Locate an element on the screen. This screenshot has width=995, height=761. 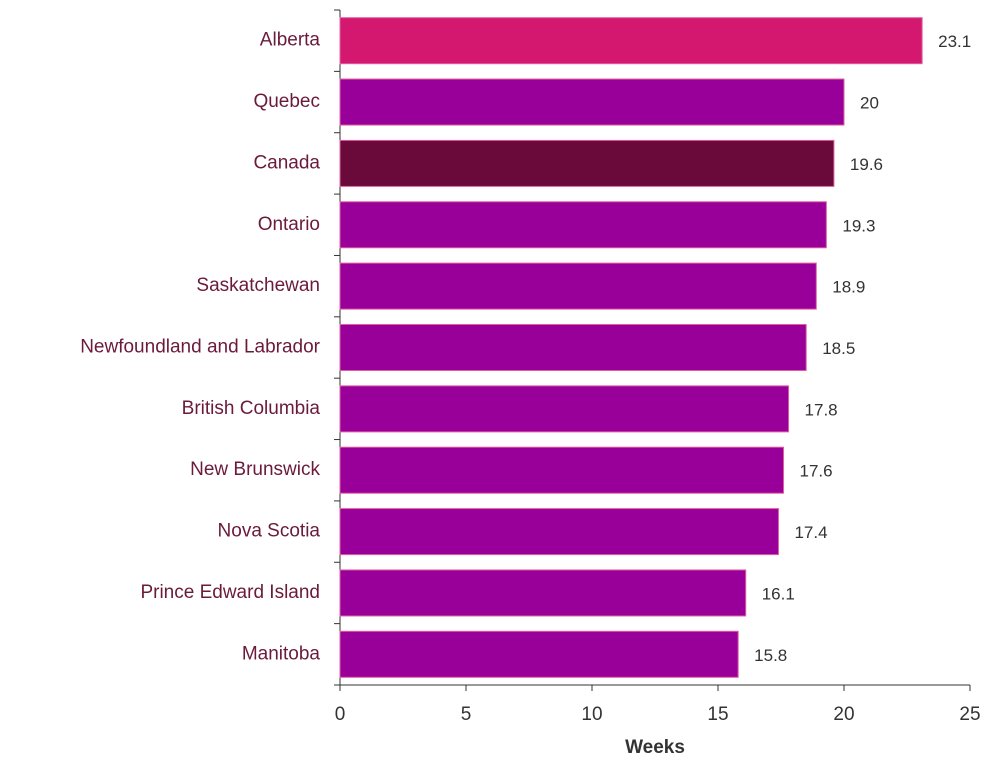
y-tick-label: Ontario is located at coordinates (289, 224).